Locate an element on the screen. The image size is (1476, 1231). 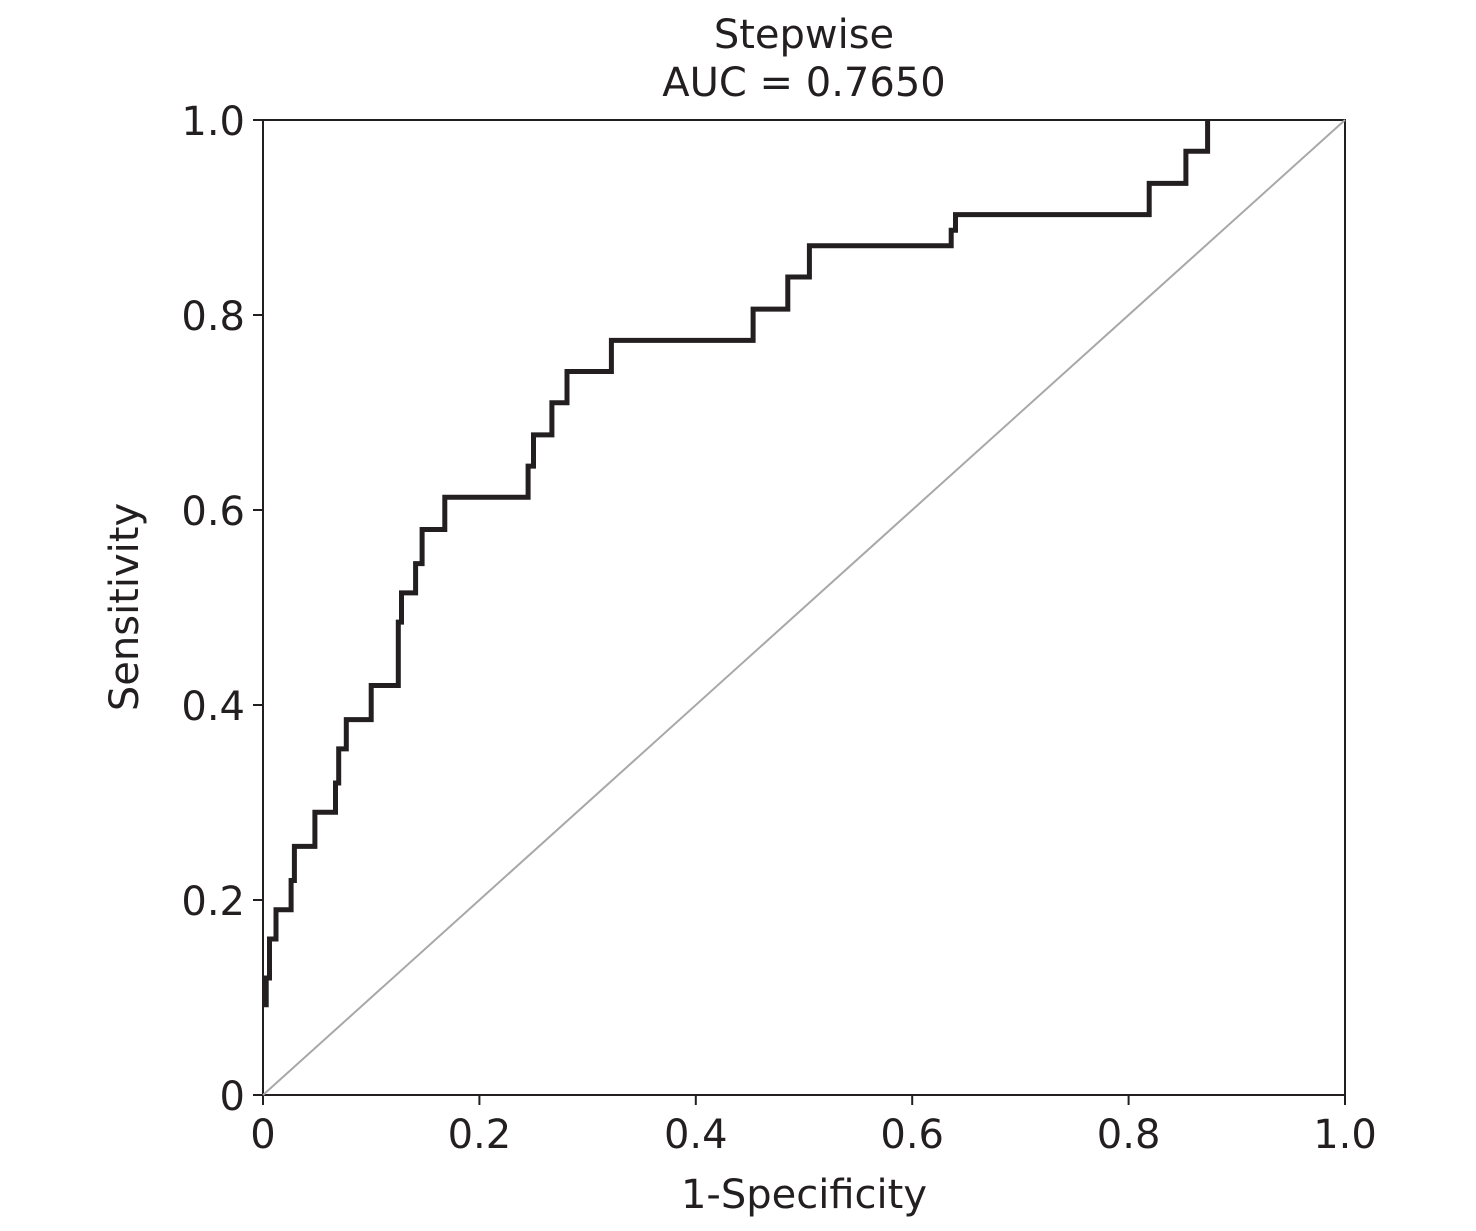
x-tick-label: 0.8 is located at coordinates (1129, 1135).